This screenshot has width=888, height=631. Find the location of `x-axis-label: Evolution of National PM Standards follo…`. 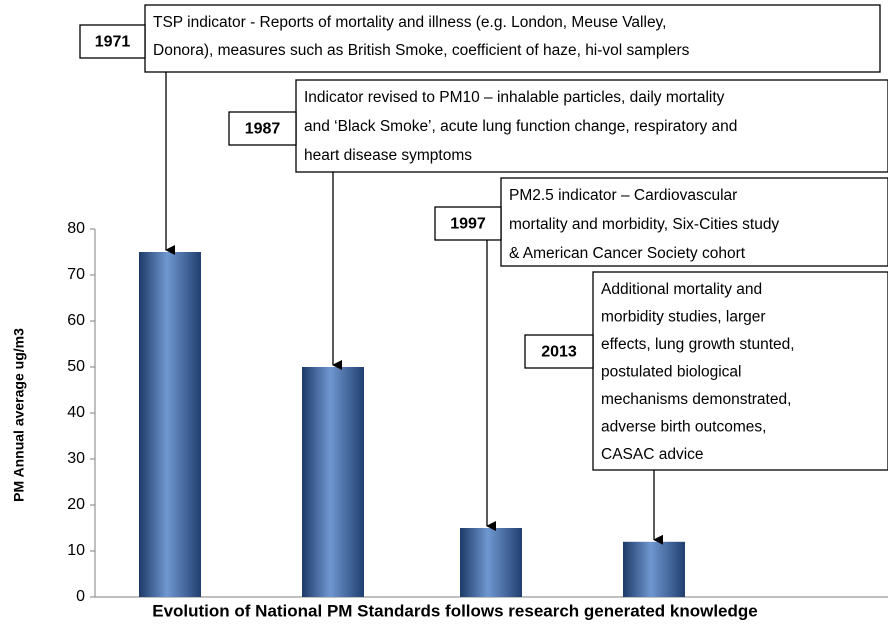

x-axis-label: Evolution of National PM Standards follo… is located at coordinates (455, 610).